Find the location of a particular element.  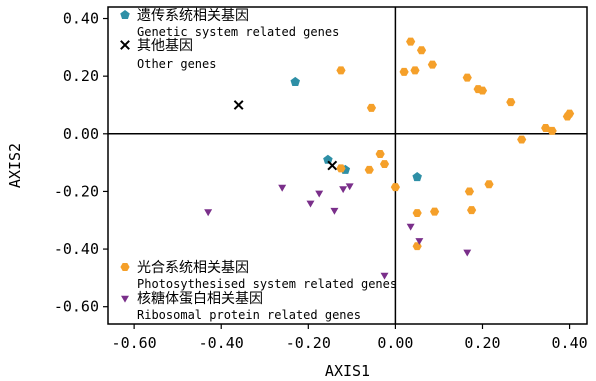

y-tick-label: 0.20 is located at coordinates (81, 76).